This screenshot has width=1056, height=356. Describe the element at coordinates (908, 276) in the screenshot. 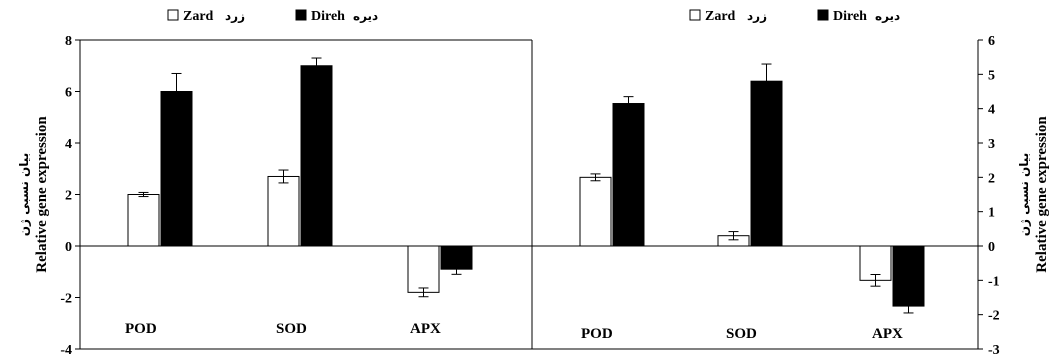

I see `bar-direh-apx` at that location.